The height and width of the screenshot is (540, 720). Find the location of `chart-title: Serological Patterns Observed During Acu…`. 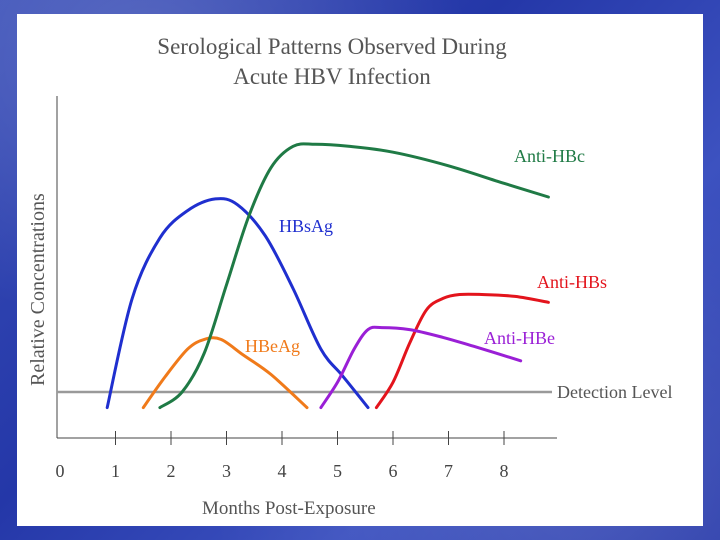

chart-title: Serological Patterns Observed During Acu… is located at coordinates (332, 62).